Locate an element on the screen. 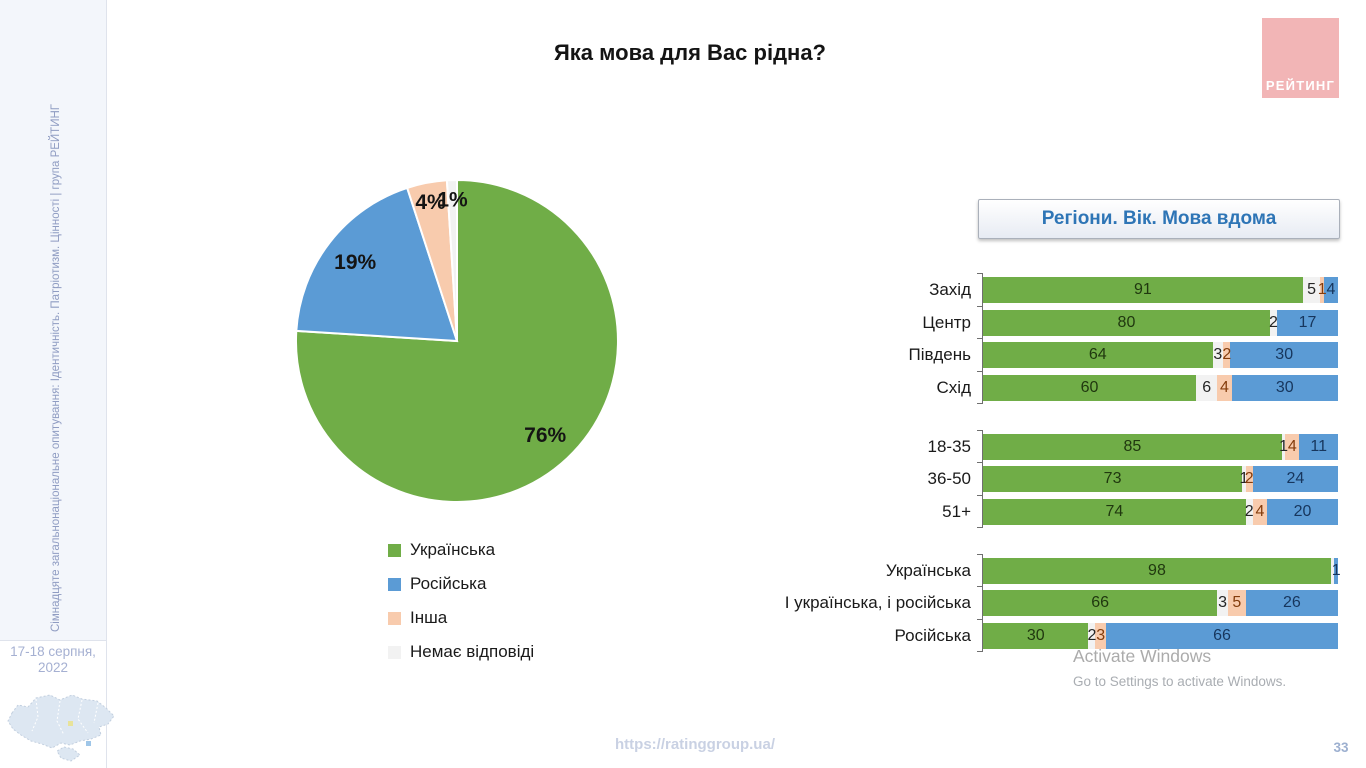 This screenshot has width=1366, height=768. bar-segment: 85 is located at coordinates (1132, 446).